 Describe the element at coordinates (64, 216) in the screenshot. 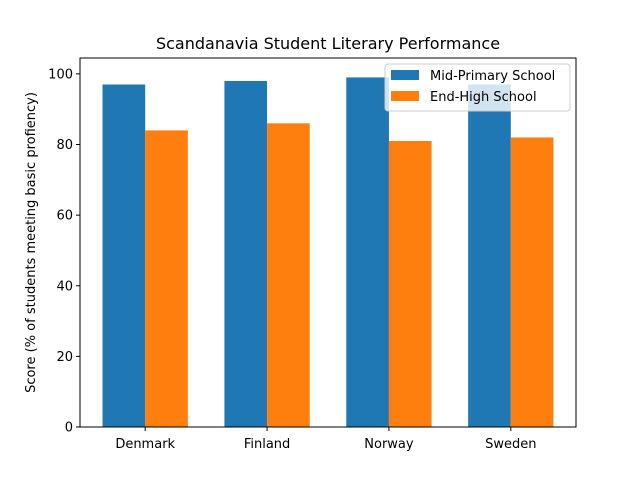

I see `y-tick-label: 60` at that location.